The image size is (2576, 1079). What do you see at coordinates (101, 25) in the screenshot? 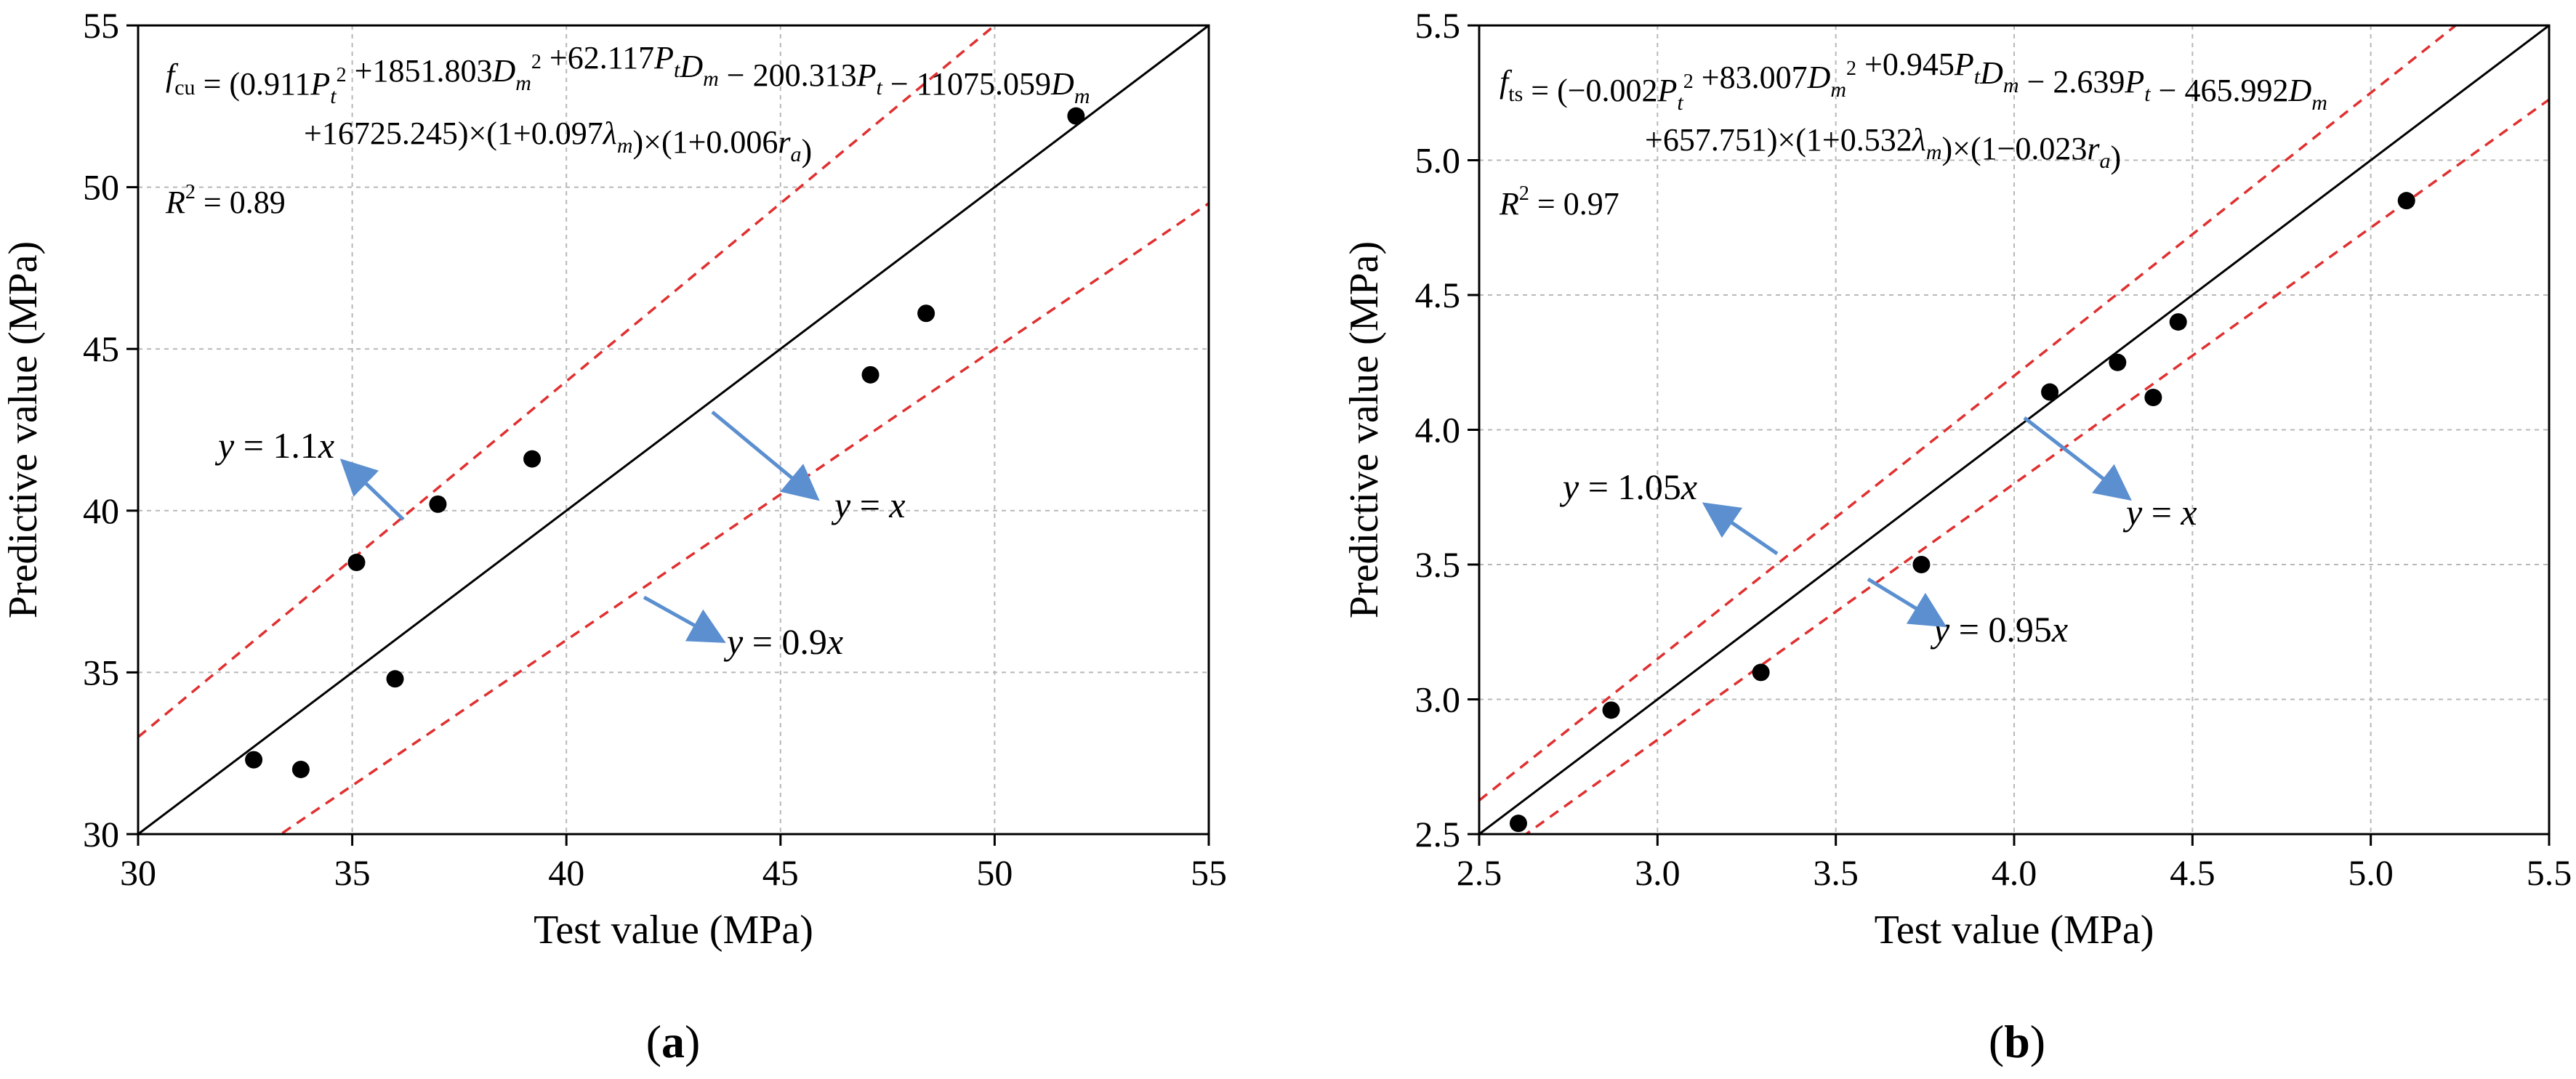
I see `y-tick-label: 55` at bounding box center [101, 25].